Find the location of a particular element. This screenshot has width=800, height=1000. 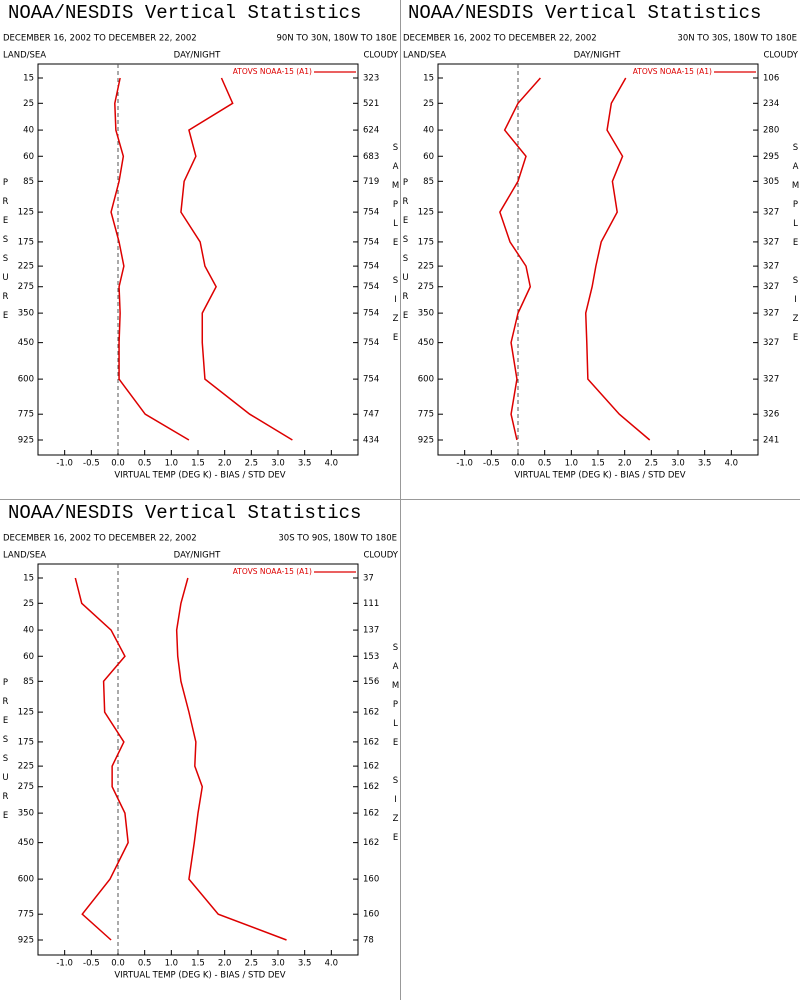

sample-size: 37 is located at coordinates (368, 579).